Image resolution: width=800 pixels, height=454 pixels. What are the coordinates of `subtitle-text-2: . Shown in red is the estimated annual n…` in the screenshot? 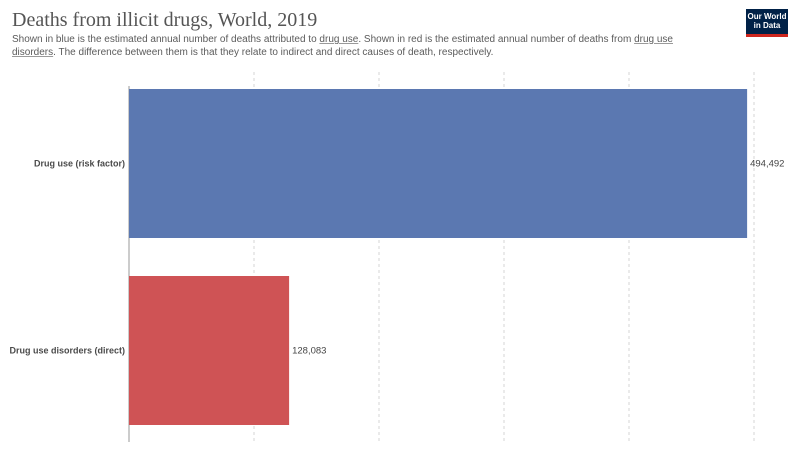 It's located at (496, 39).